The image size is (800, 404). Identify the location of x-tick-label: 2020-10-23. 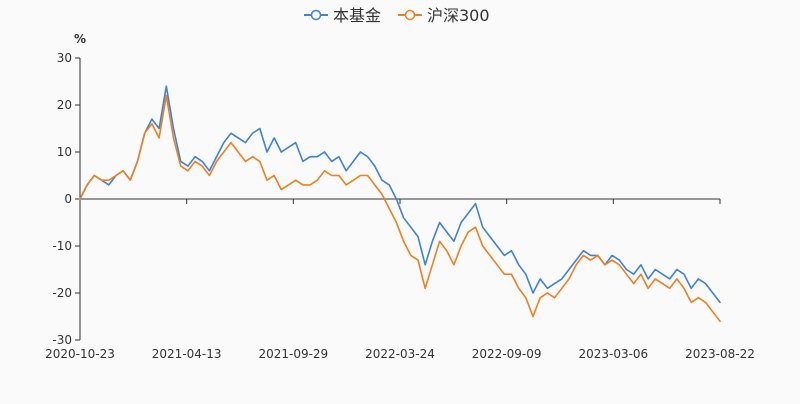
(80, 354).